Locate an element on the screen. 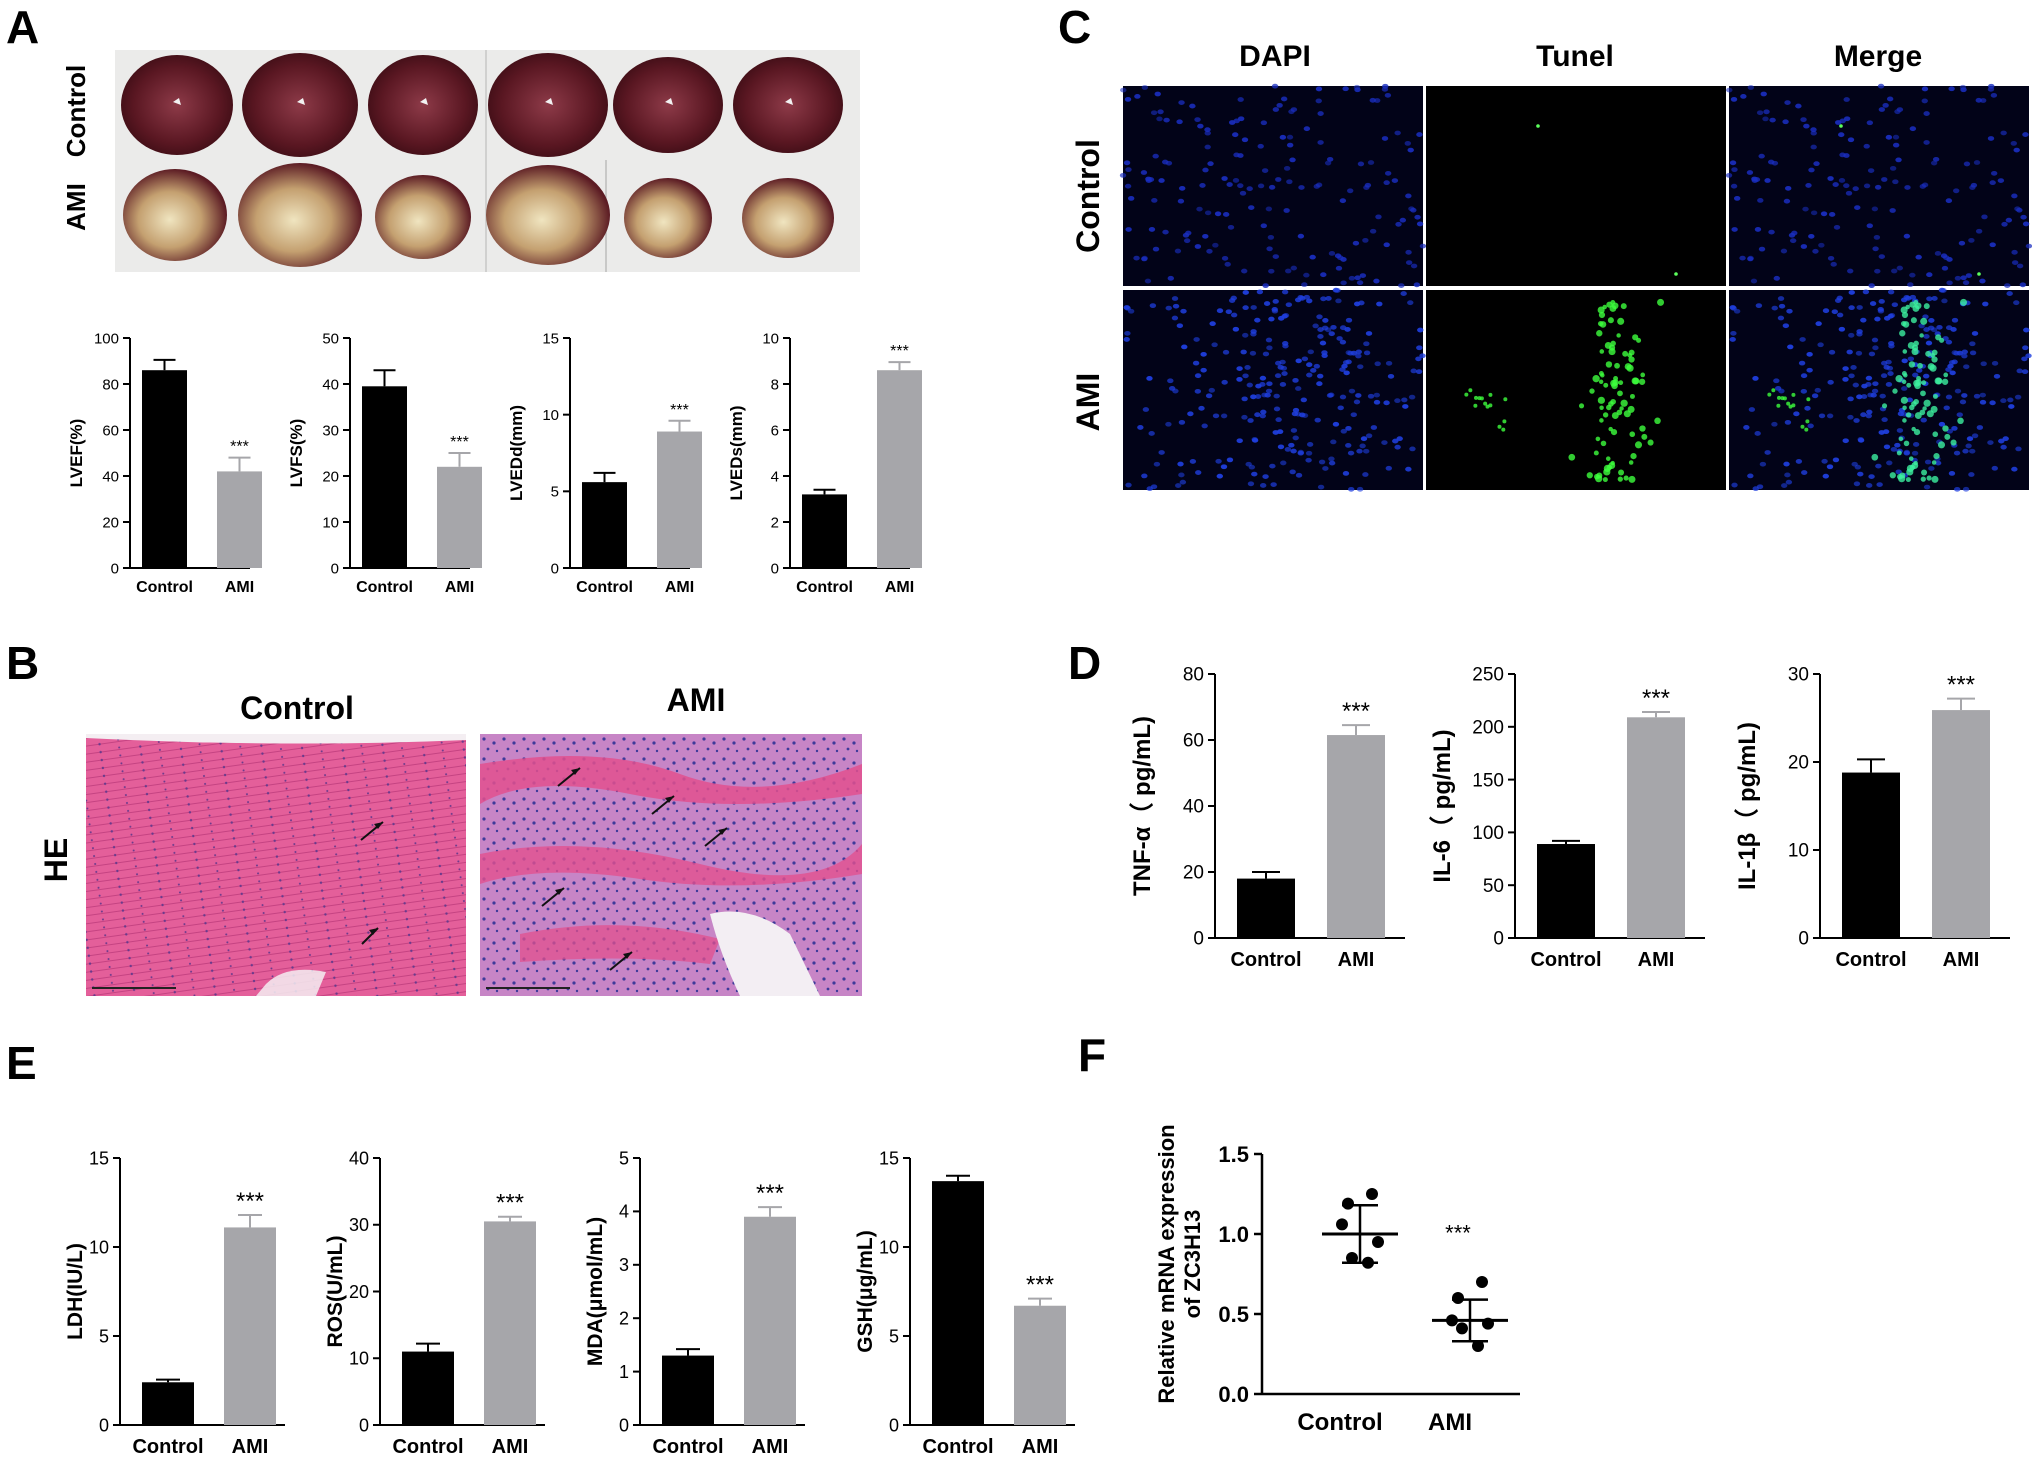 The height and width of the screenshot is (1458, 2032). fluor-tile-tunel-control is located at coordinates (1576, 186).